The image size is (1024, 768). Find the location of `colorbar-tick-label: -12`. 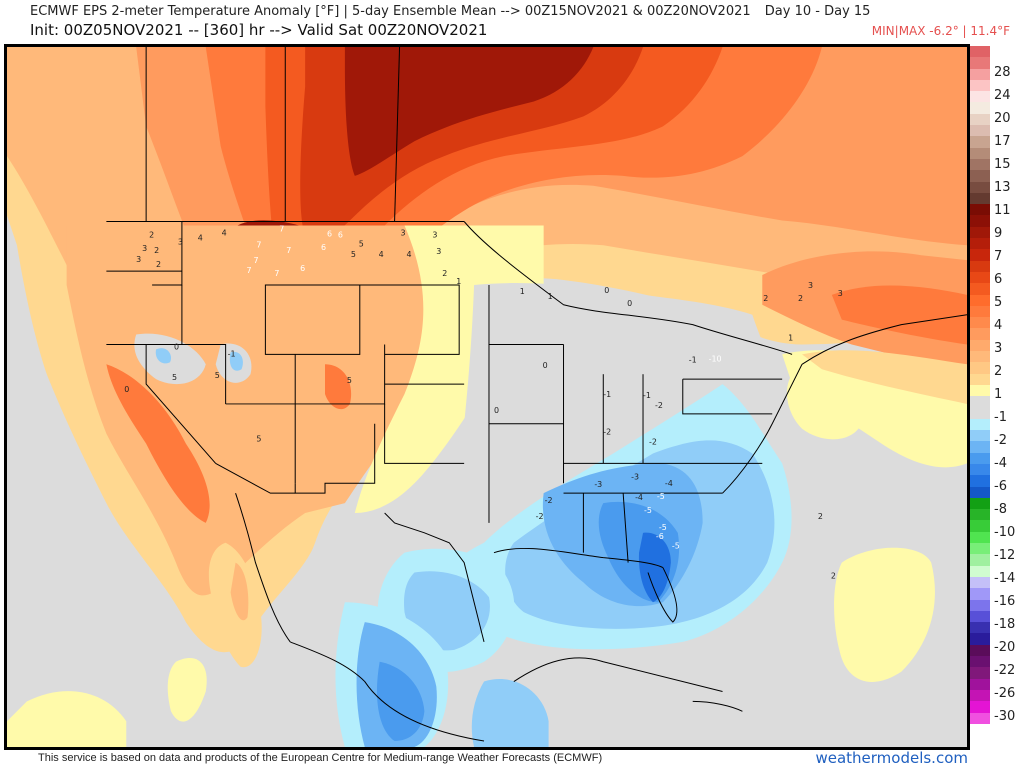

colorbar-tick-label: -12 is located at coordinates (1005, 555).